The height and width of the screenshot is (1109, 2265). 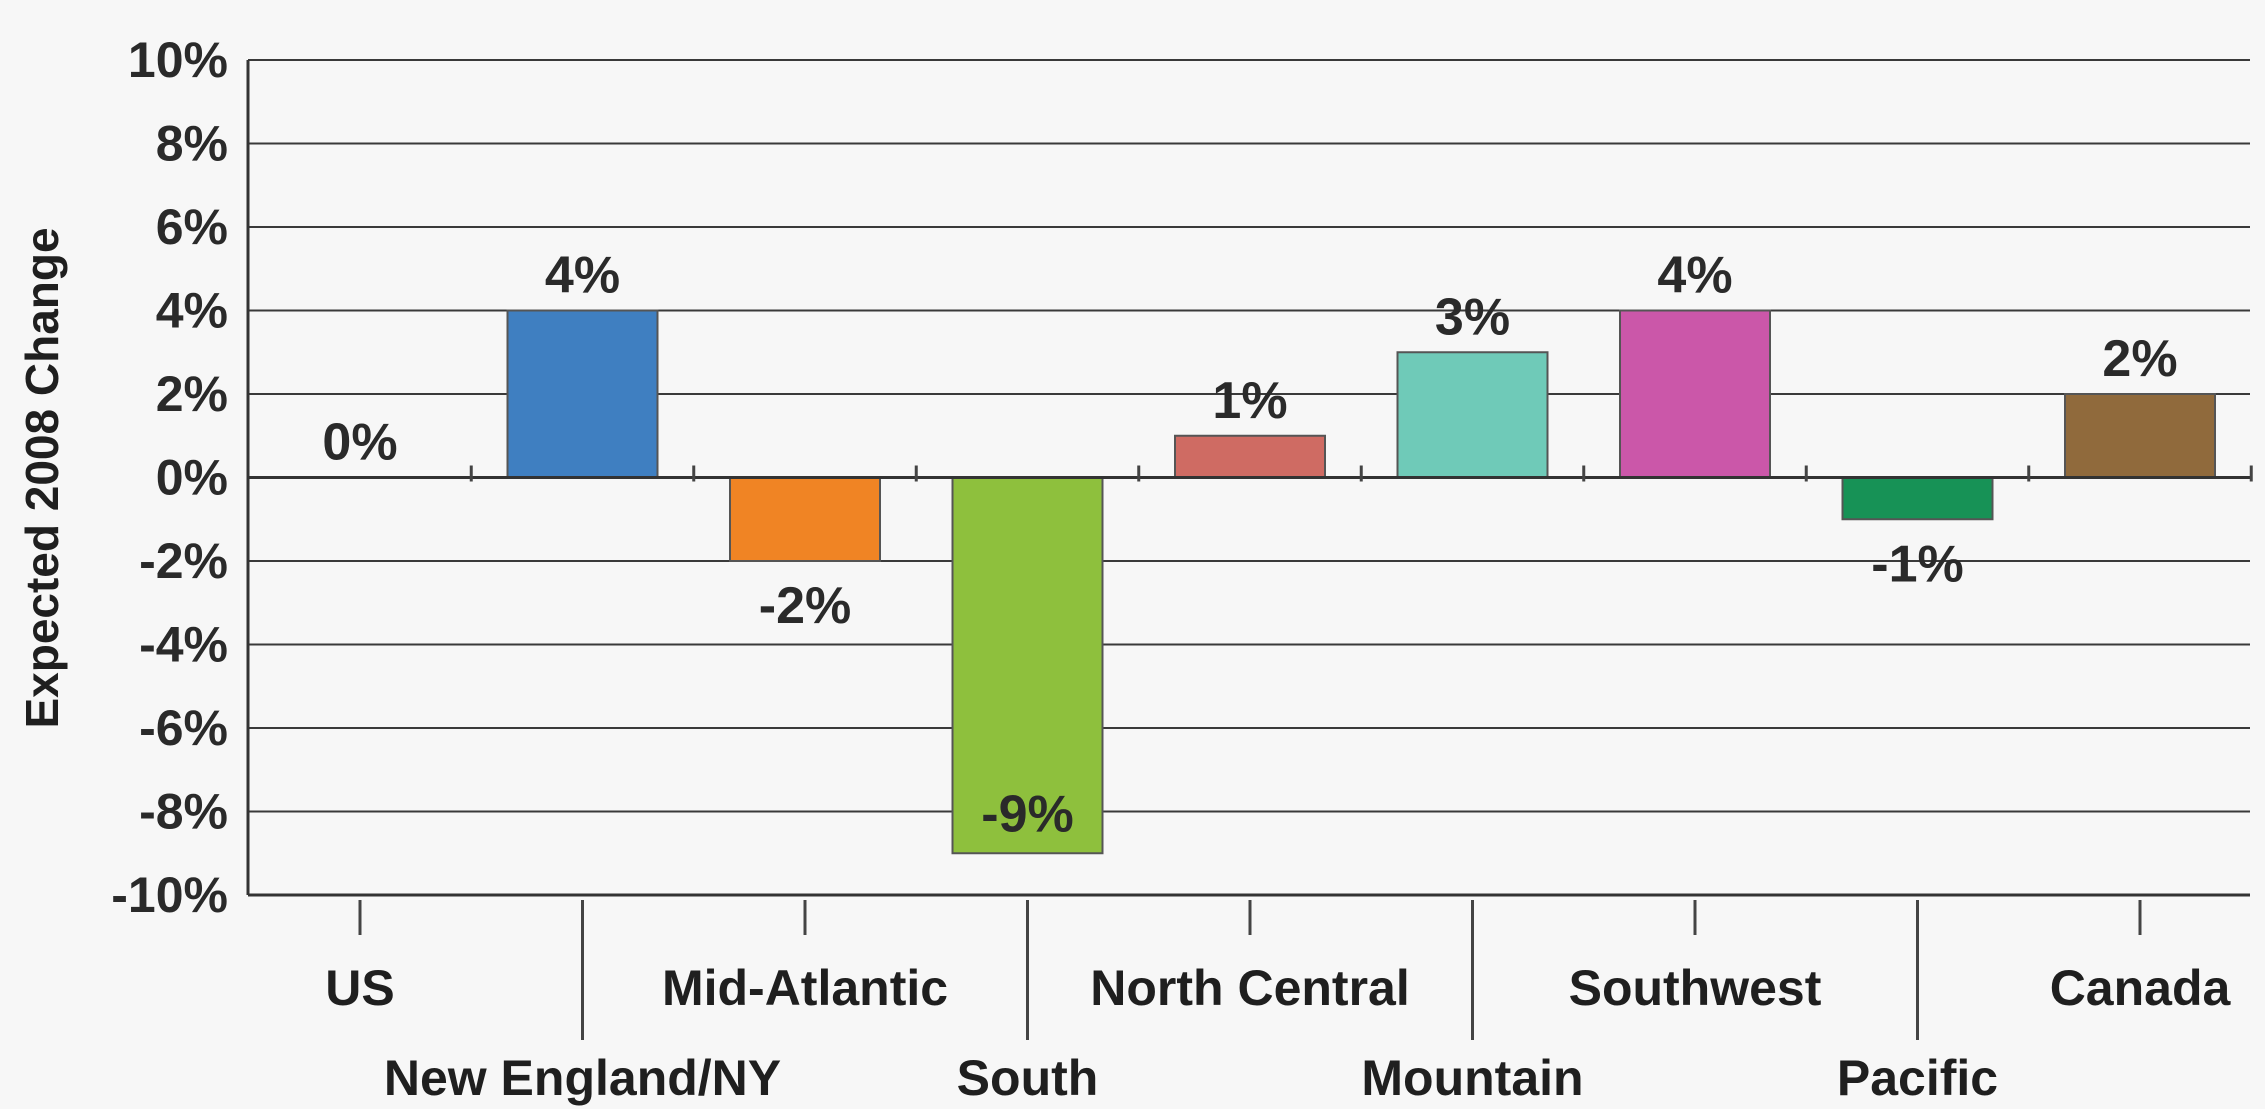 I want to click on y-tick-label: 2%, so click(x=192, y=394).